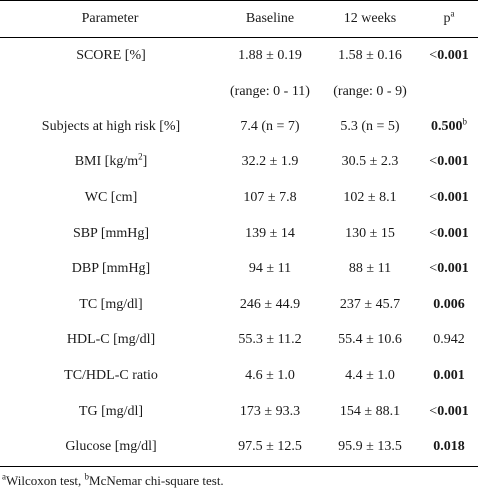 This screenshot has width=478, height=494. Describe the element at coordinates (449, 340) in the screenshot. I see `cell-p-value: 0.942` at that location.